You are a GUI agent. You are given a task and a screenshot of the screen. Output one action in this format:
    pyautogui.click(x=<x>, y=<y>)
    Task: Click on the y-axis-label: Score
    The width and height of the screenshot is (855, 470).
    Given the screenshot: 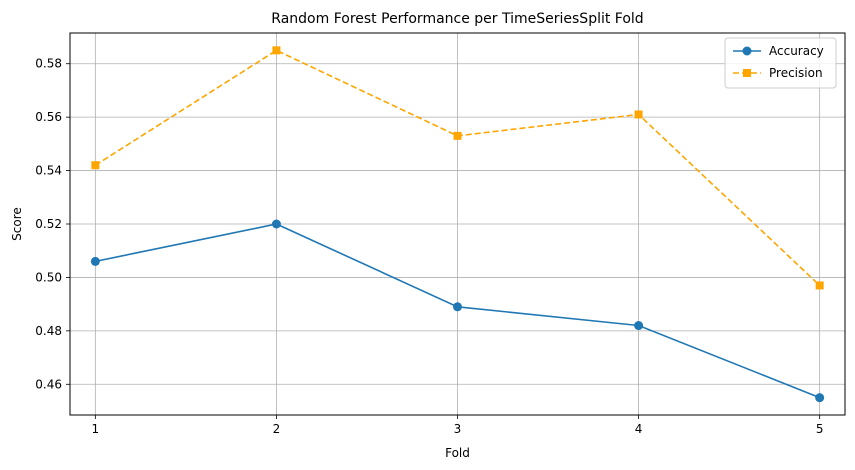 What is the action you would take?
    pyautogui.click(x=17, y=224)
    